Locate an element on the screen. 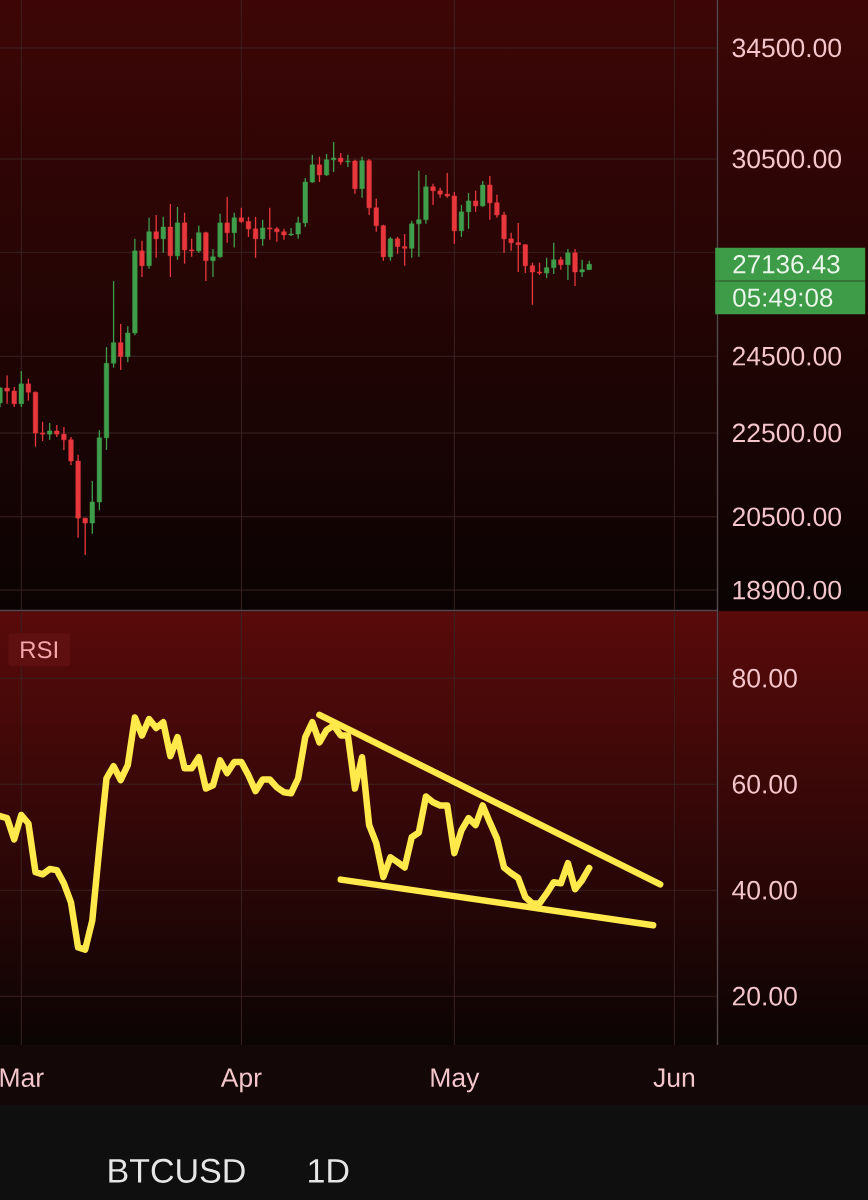 The width and height of the screenshot is (868, 1200). x-tick-label: Apr is located at coordinates (241, 1080).